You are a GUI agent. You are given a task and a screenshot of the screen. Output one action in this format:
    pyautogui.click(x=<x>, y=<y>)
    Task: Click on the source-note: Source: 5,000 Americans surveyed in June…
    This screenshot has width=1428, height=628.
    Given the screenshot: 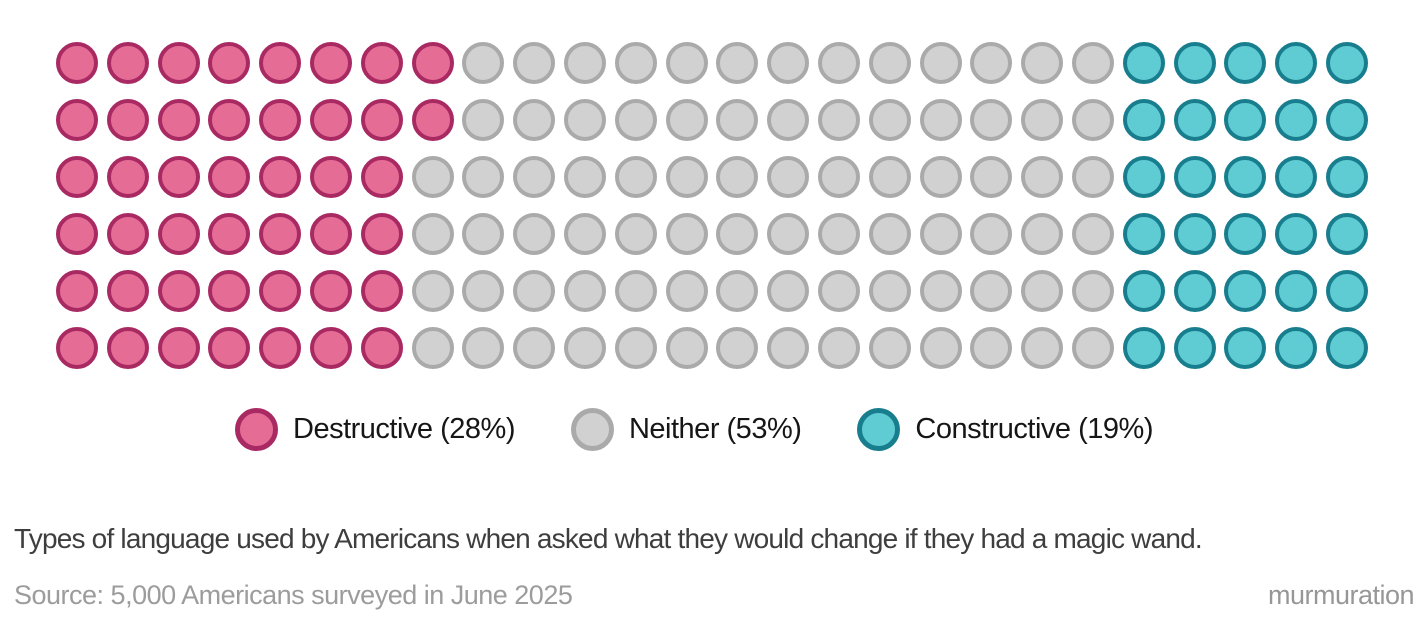 What is the action you would take?
    pyautogui.click(x=293, y=595)
    